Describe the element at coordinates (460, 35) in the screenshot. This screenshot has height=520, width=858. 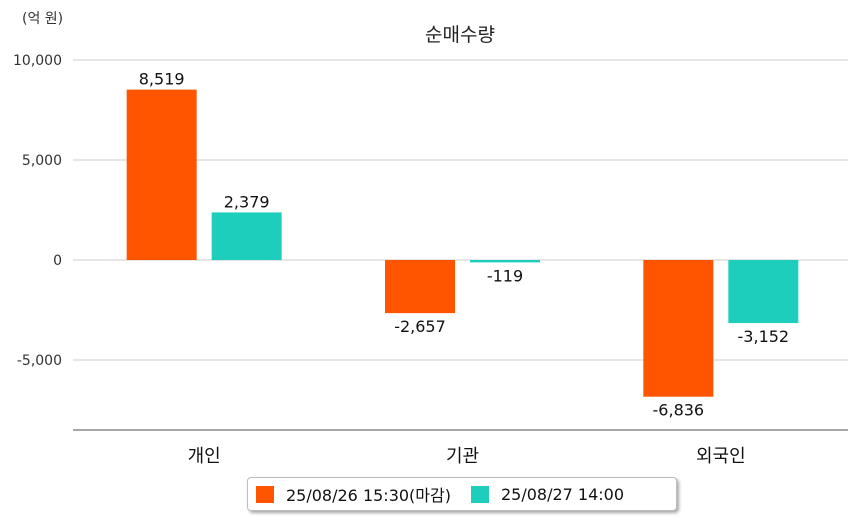
I see `chart-title: 순매수량` at that location.